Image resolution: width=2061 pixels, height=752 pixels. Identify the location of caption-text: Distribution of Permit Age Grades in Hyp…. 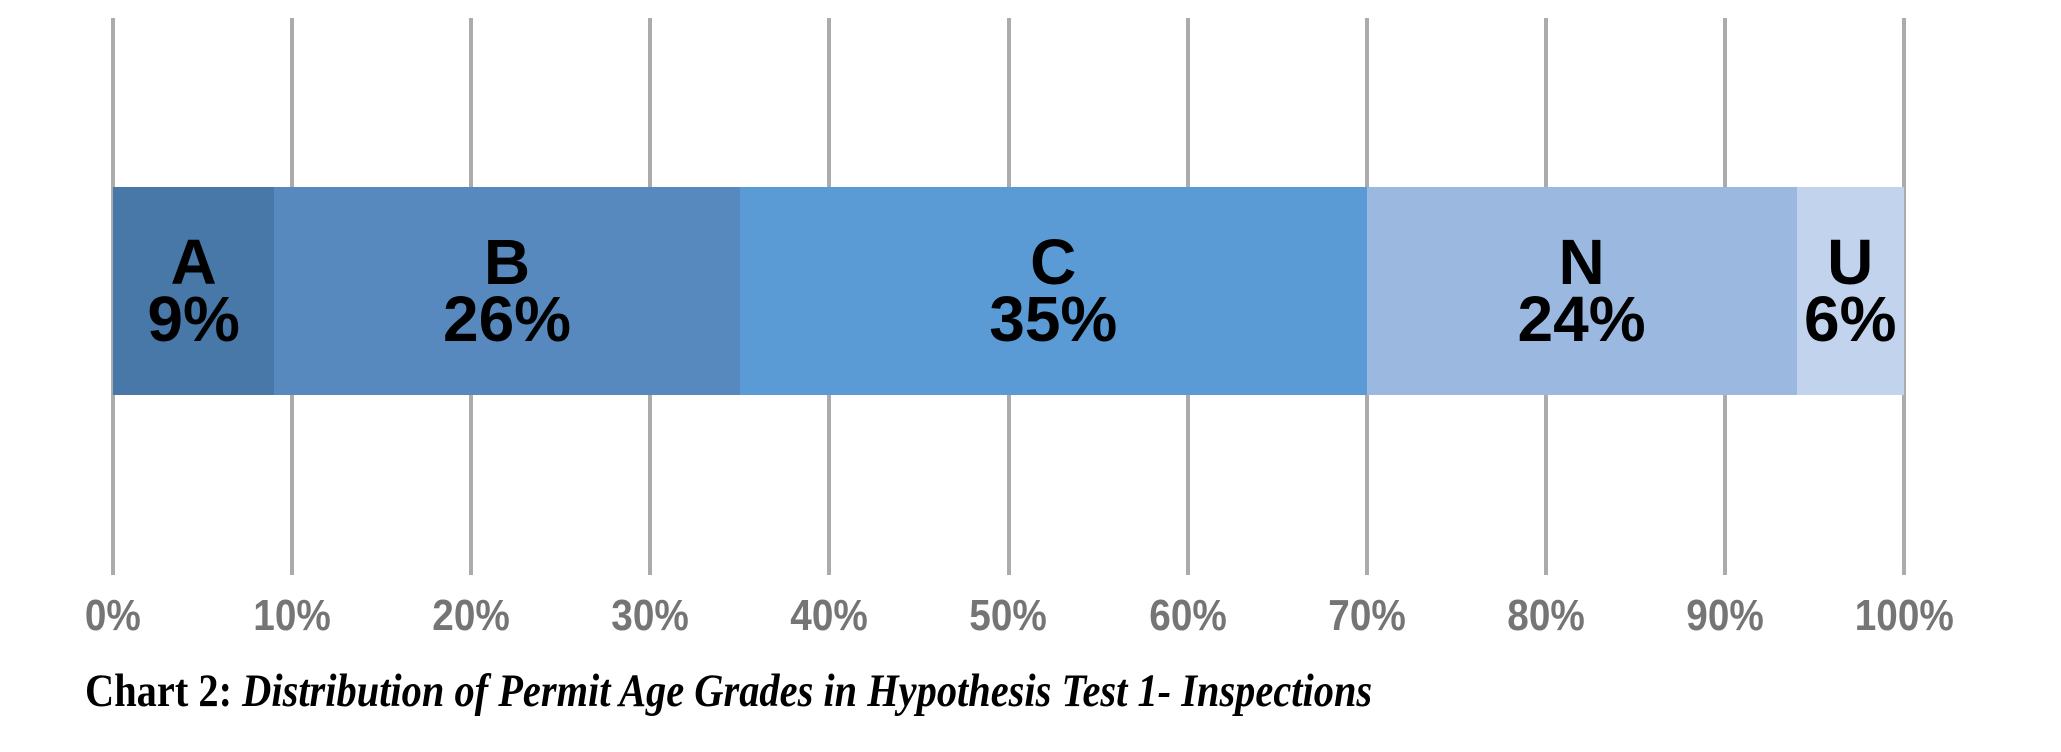
(807, 691).